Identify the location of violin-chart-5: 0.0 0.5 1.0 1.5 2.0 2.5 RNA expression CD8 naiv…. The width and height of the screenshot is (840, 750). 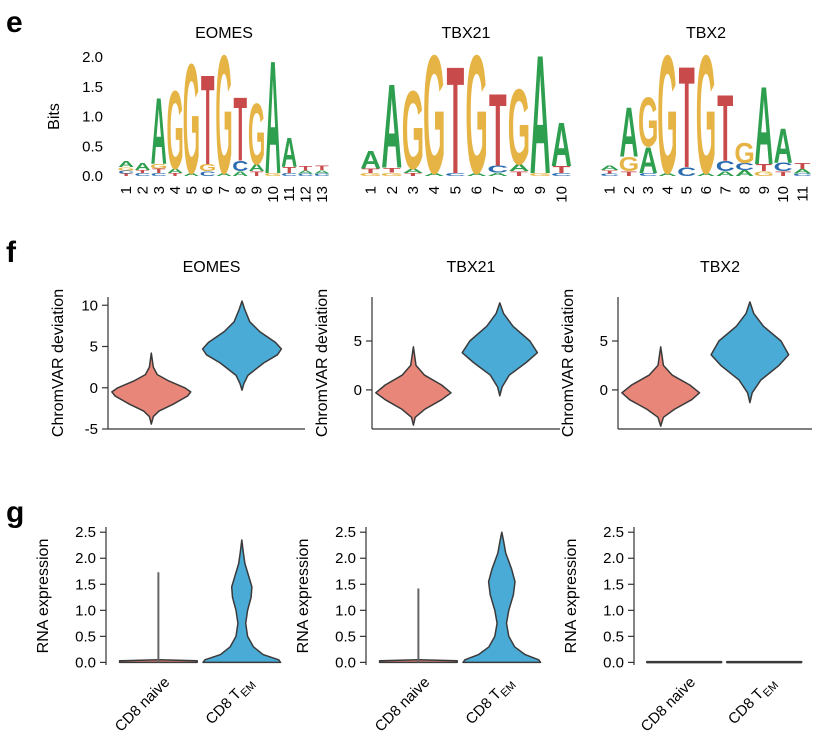
(418, 629).